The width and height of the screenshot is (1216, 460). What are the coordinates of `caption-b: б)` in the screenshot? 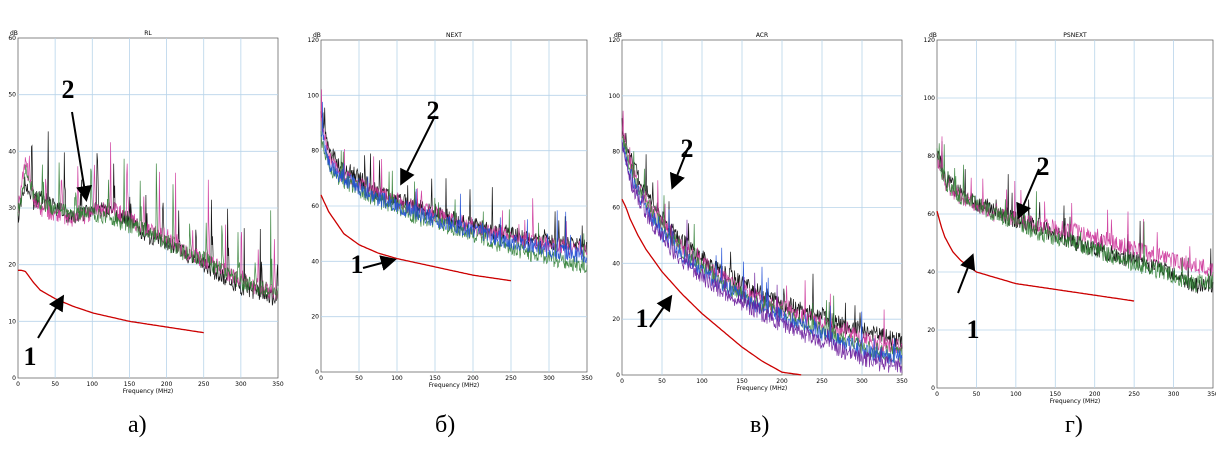 It's located at (445, 425).